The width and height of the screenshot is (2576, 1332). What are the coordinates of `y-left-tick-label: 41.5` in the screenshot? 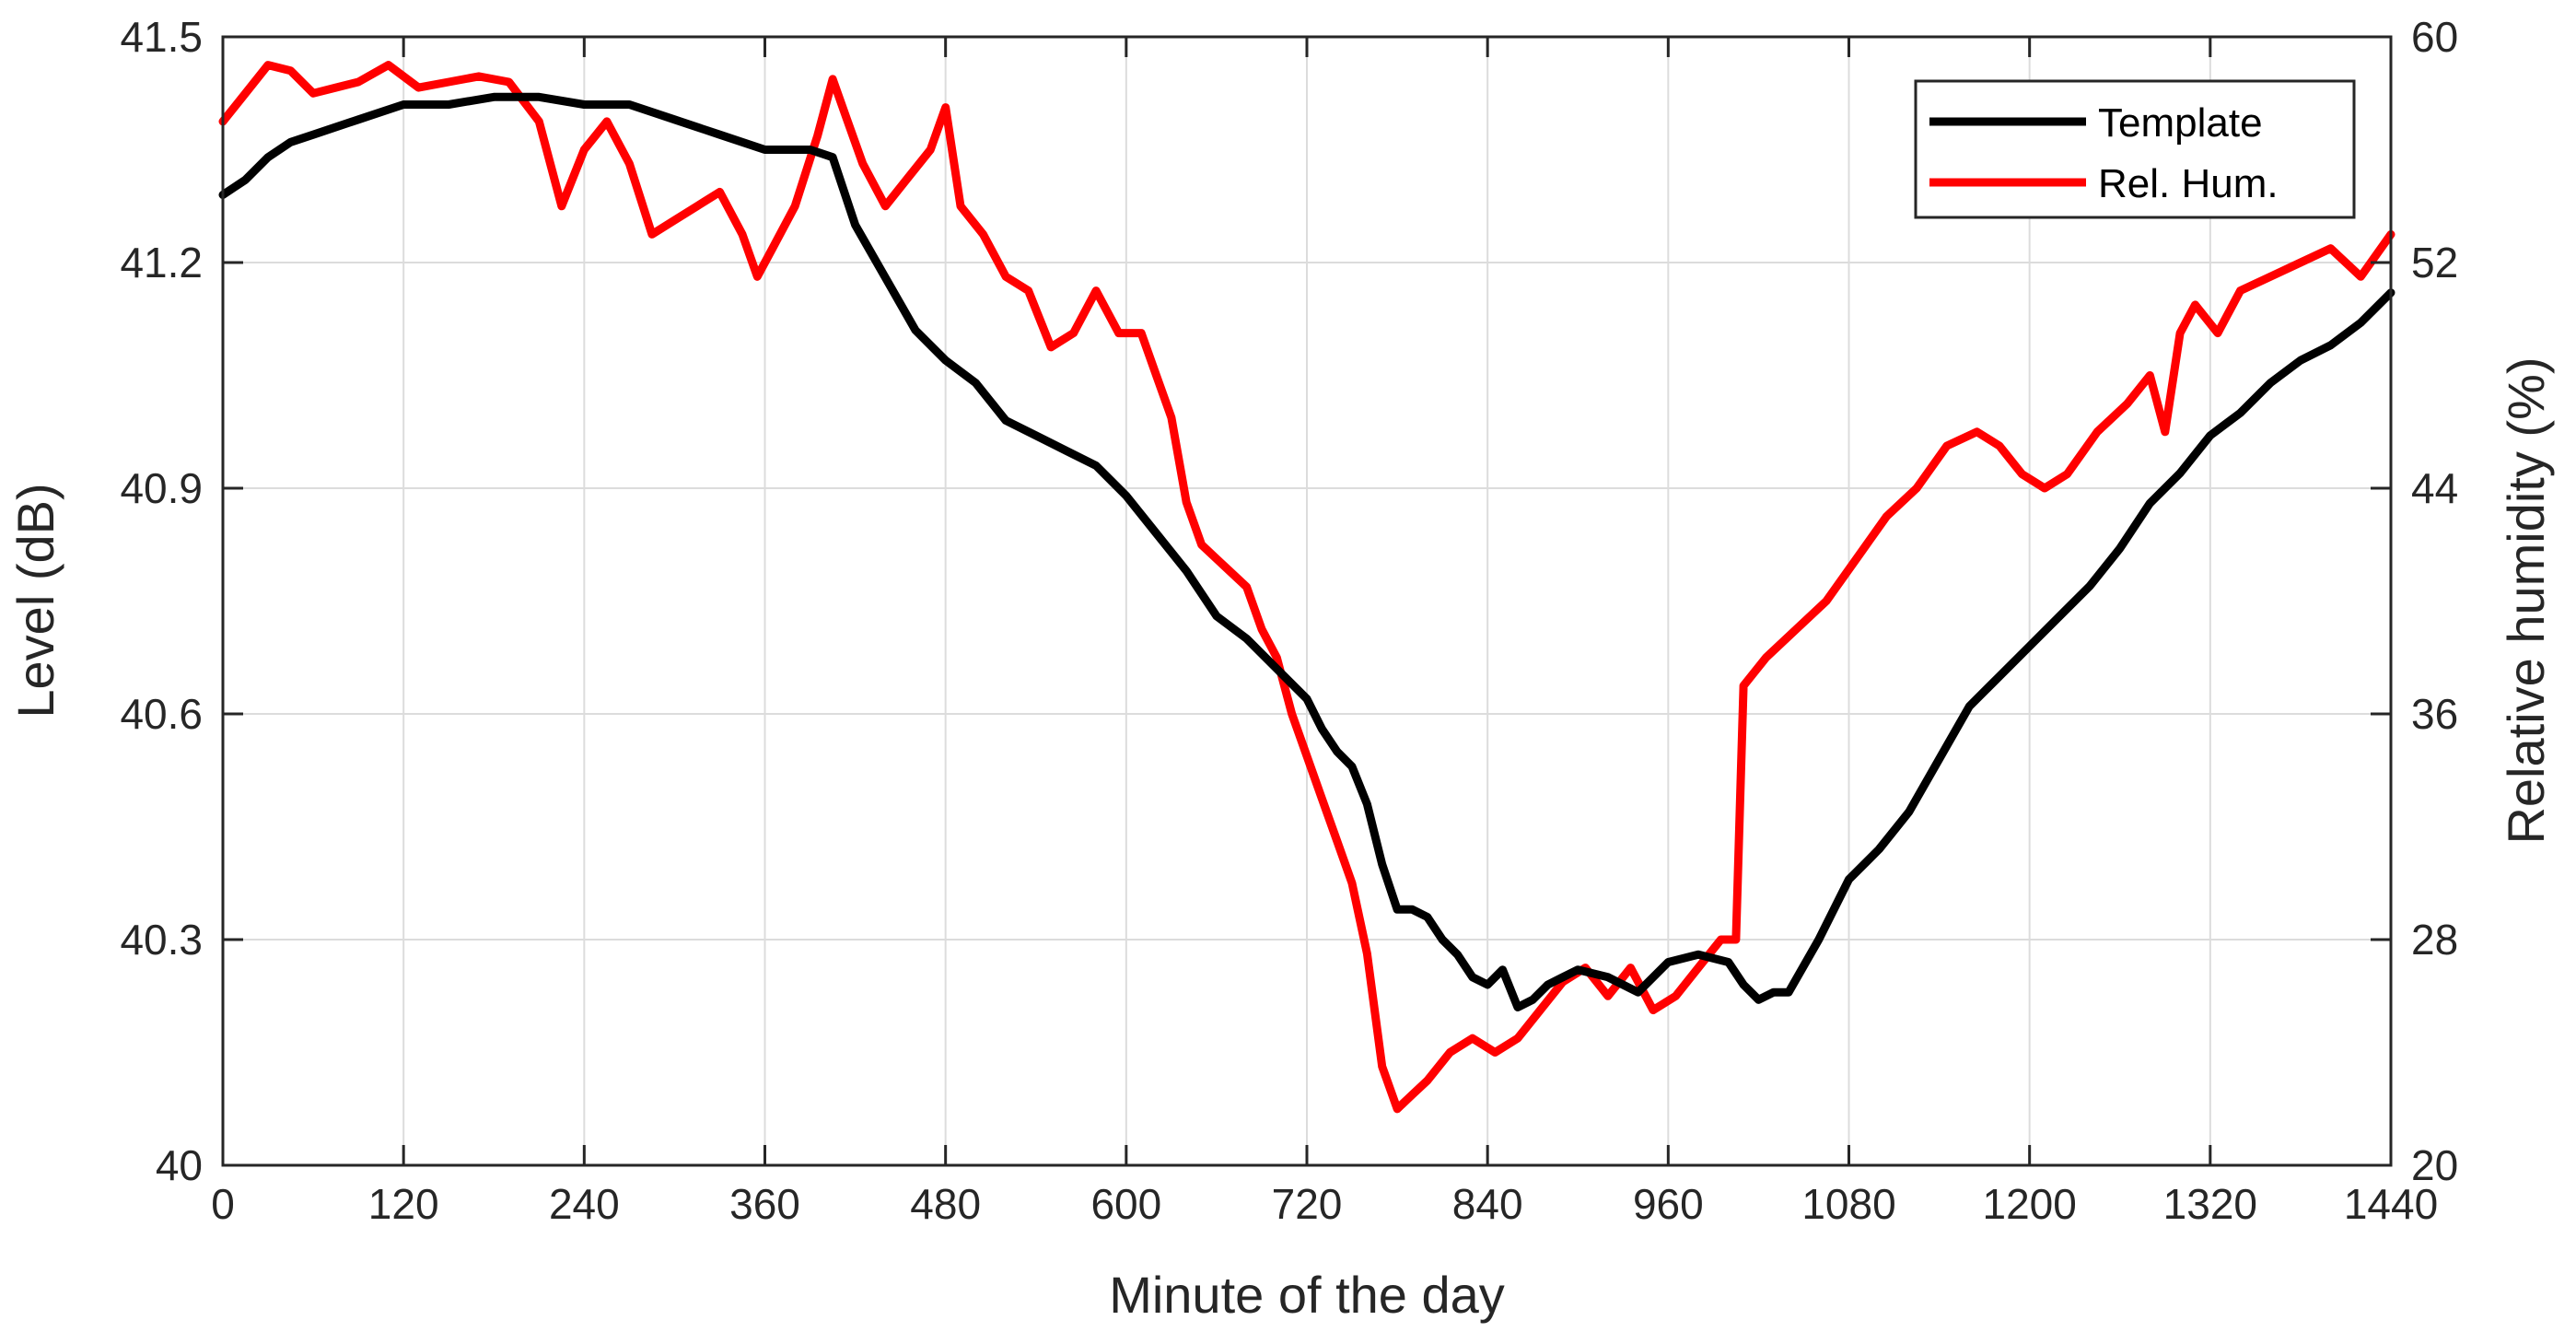 It's located at (161, 37).